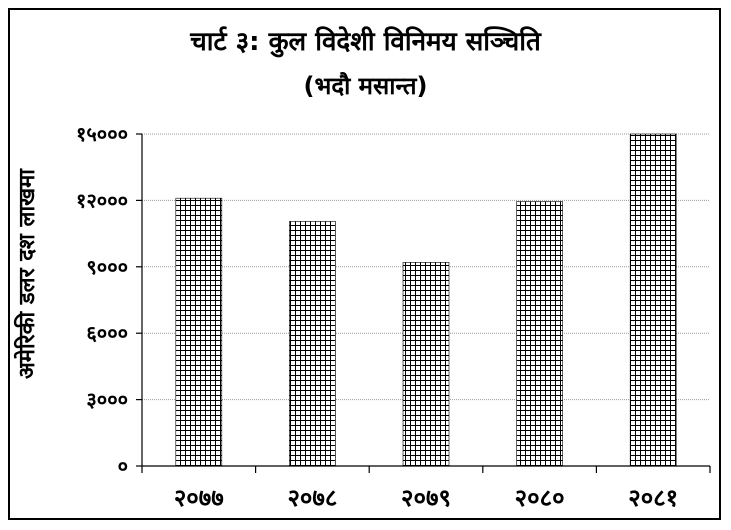 This screenshot has width=731, height=530. What do you see at coordinates (102, 134) in the screenshot?
I see `y-tick-label: १५०००` at bounding box center [102, 134].